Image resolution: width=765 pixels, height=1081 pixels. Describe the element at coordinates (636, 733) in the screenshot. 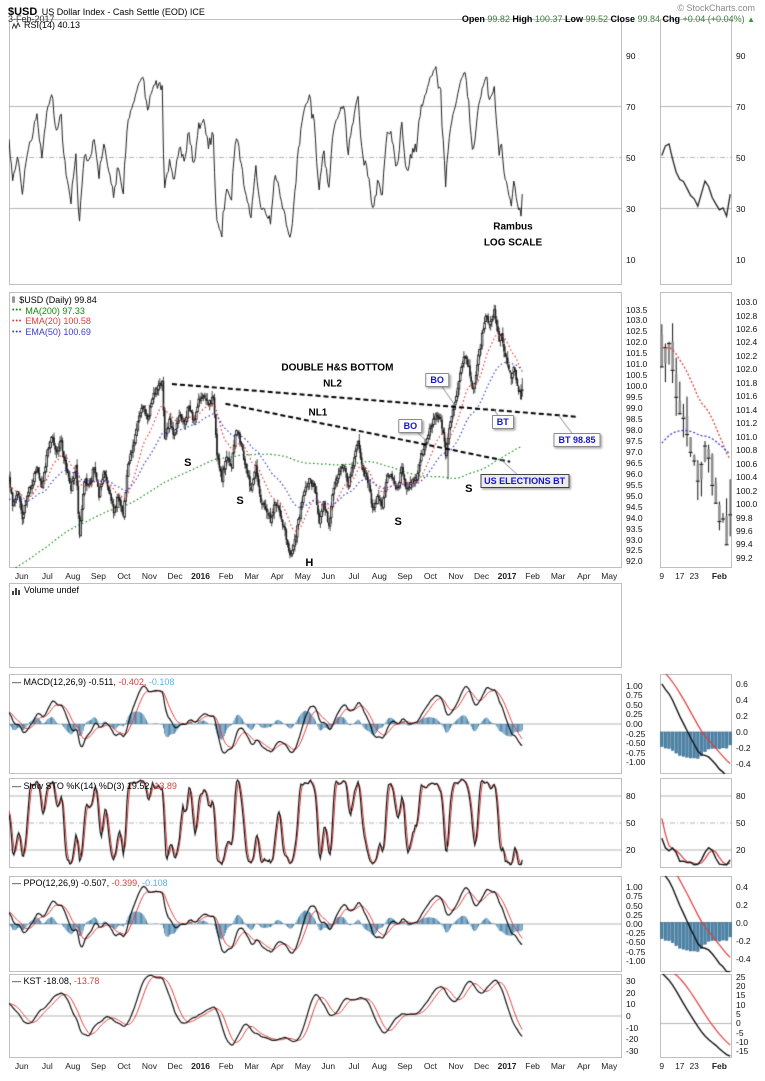

I see `macd-axis-tick: -0.25` at that location.